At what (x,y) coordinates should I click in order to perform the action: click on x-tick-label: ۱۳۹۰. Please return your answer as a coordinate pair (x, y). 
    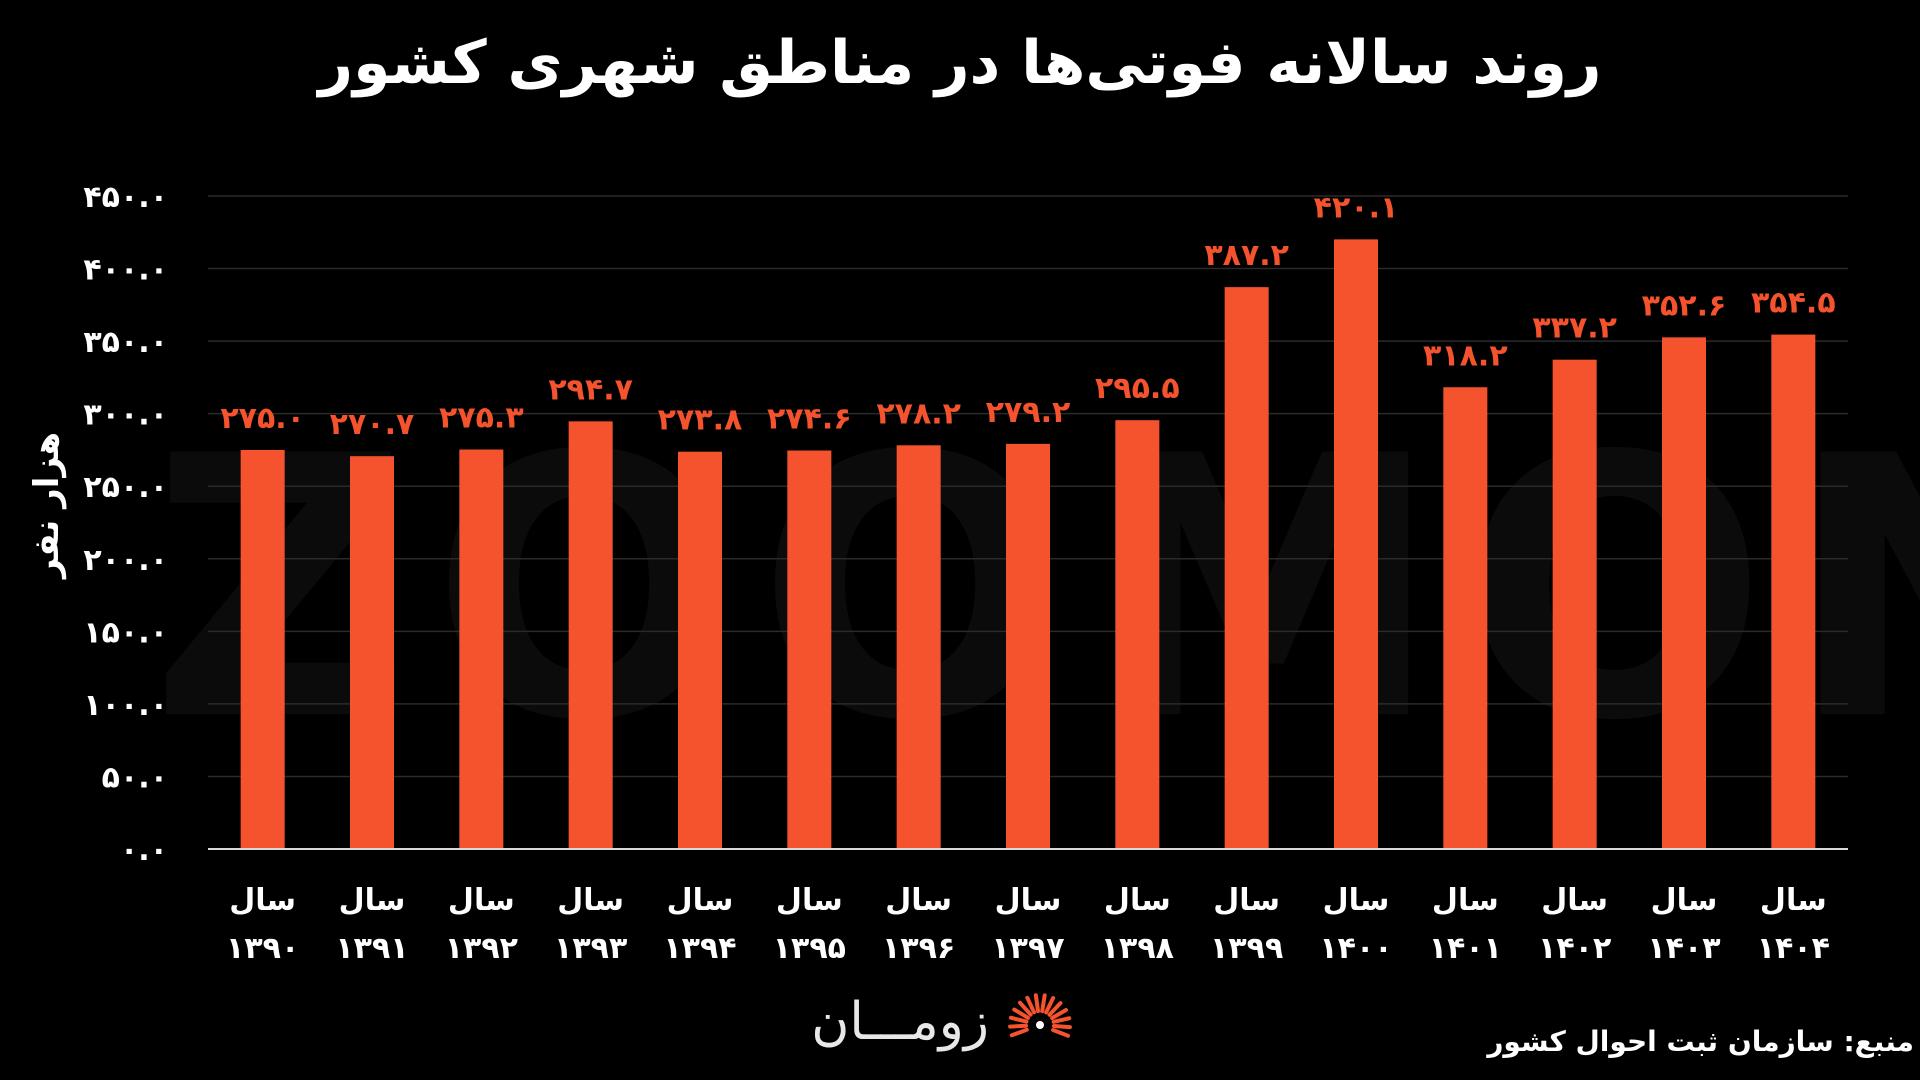
    Looking at the image, I should click on (262, 948).